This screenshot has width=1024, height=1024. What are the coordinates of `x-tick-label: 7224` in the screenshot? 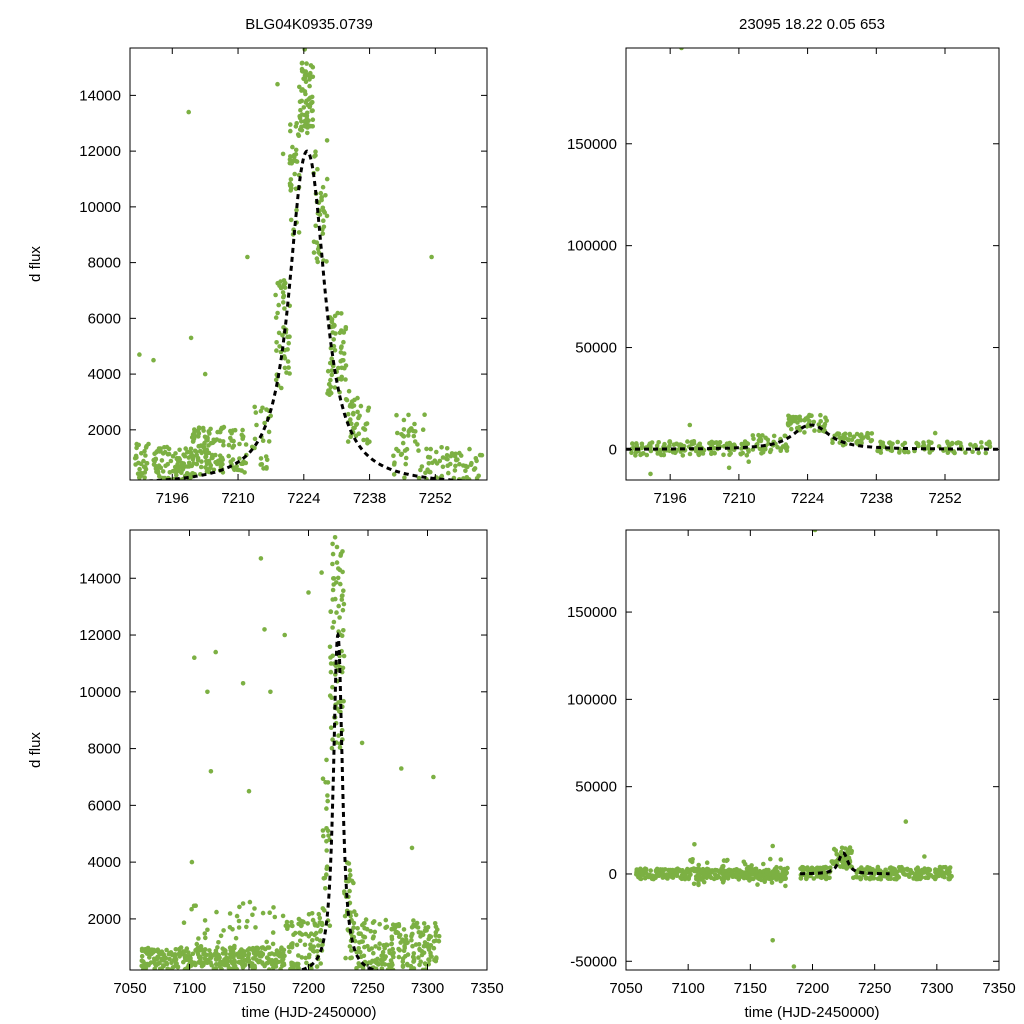 It's located at (303, 498).